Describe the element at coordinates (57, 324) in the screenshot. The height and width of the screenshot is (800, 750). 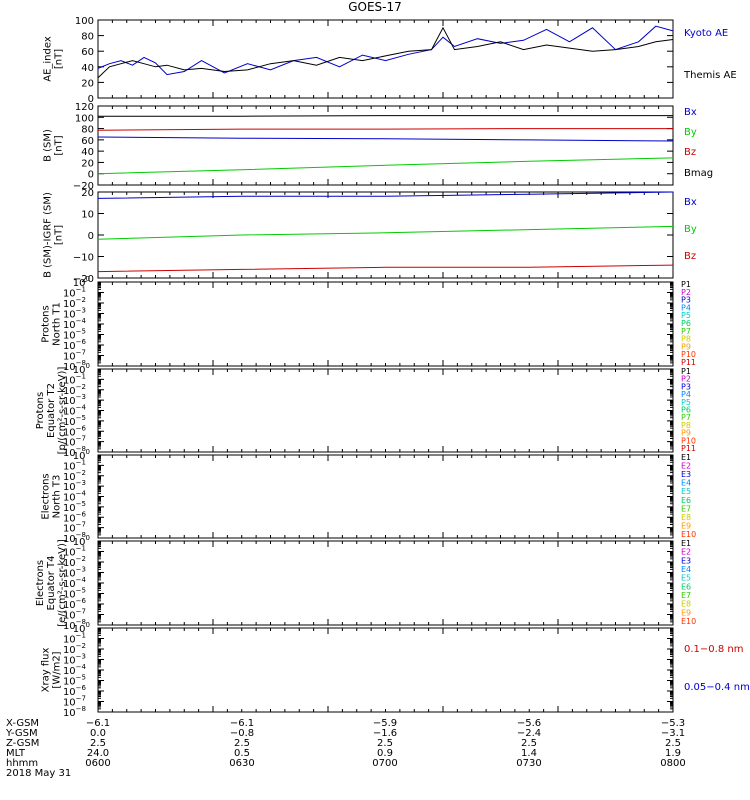
I see `y-axis-label: North T1` at that location.